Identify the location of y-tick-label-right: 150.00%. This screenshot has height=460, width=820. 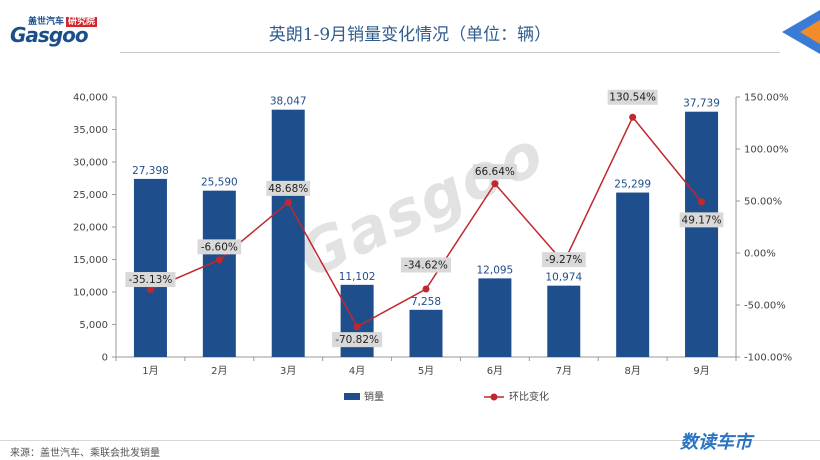
(766, 98).